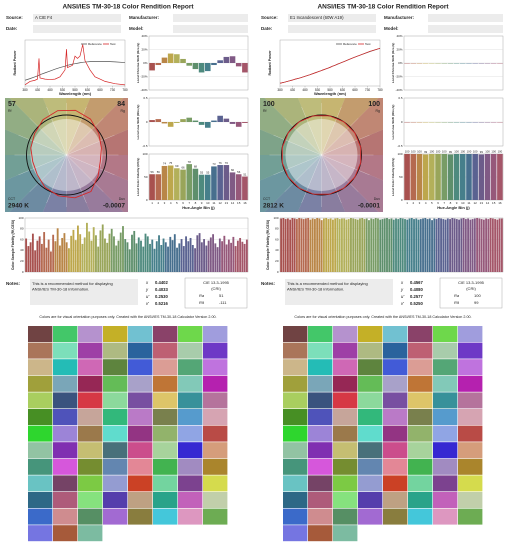 The height and width of the screenshot is (551, 508). Describe the element at coordinates (482, 203) in the screenshot. I see `x-tick-label: 13` at that location.